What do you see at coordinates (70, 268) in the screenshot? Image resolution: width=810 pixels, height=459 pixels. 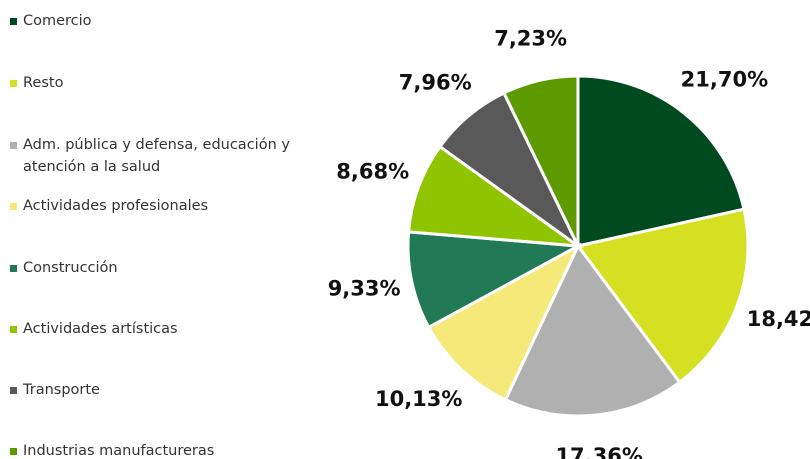 I see `legend-label: Construcción` at bounding box center [70, 268].